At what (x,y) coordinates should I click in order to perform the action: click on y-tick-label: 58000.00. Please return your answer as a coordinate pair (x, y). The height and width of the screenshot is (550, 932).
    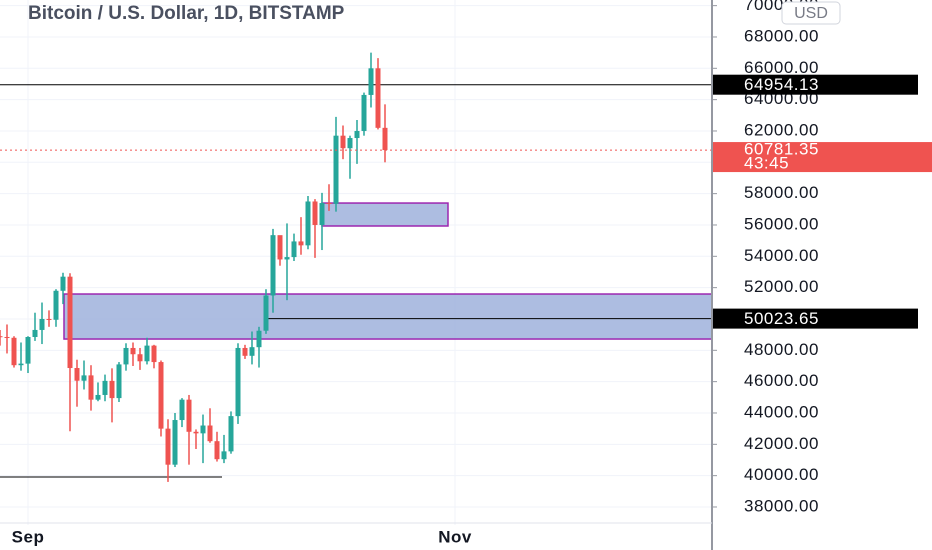
    Looking at the image, I should click on (781, 192).